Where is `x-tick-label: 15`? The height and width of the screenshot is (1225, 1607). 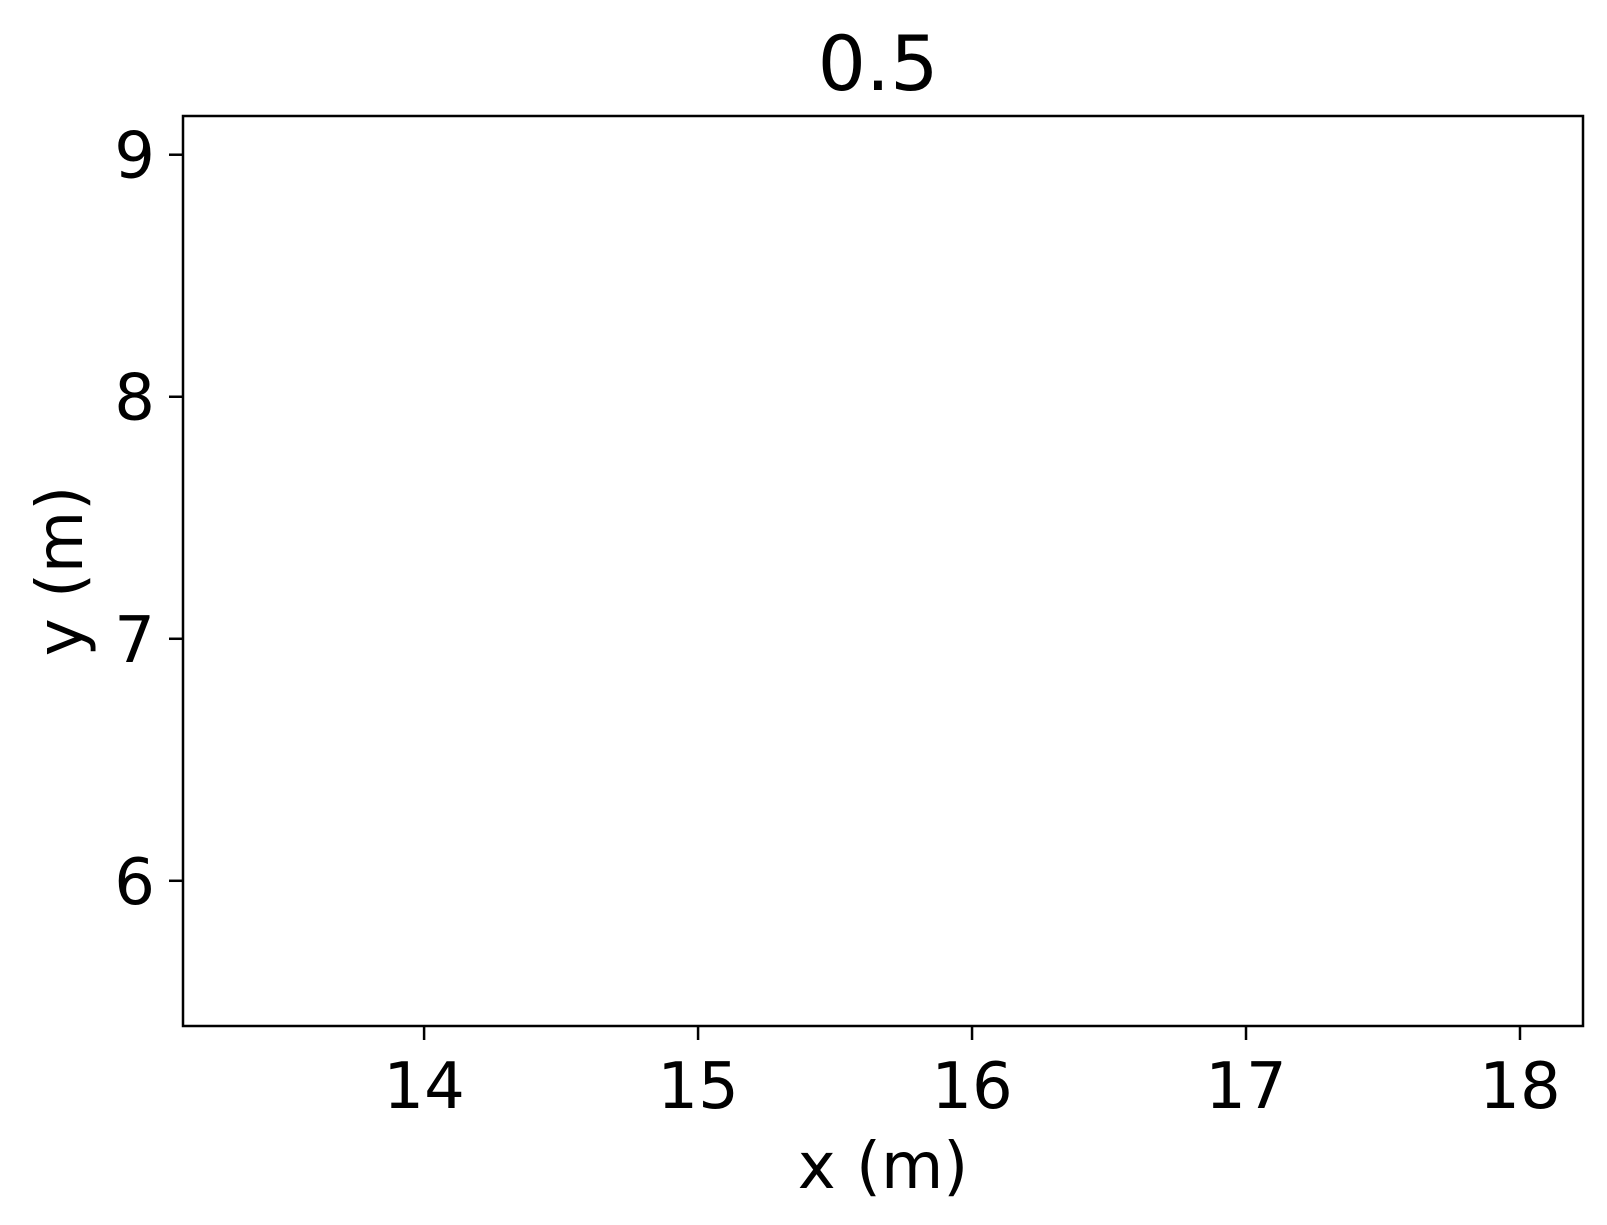
x-tick-label: 15 is located at coordinates (697, 1087).